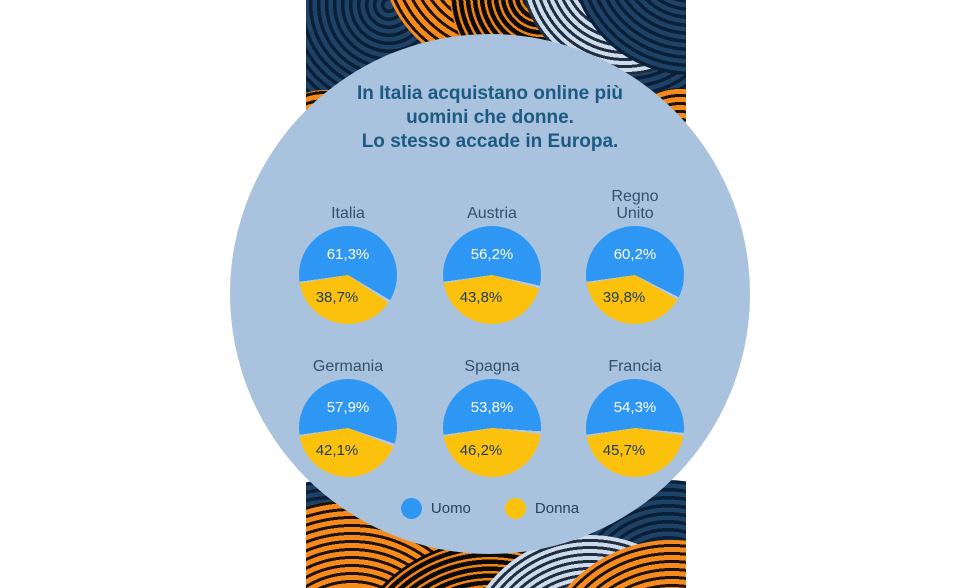 The width and height of the screenshot is (980, 588). I want to click on pie-chart: 60,2% 39,8%, so click(635, 275).